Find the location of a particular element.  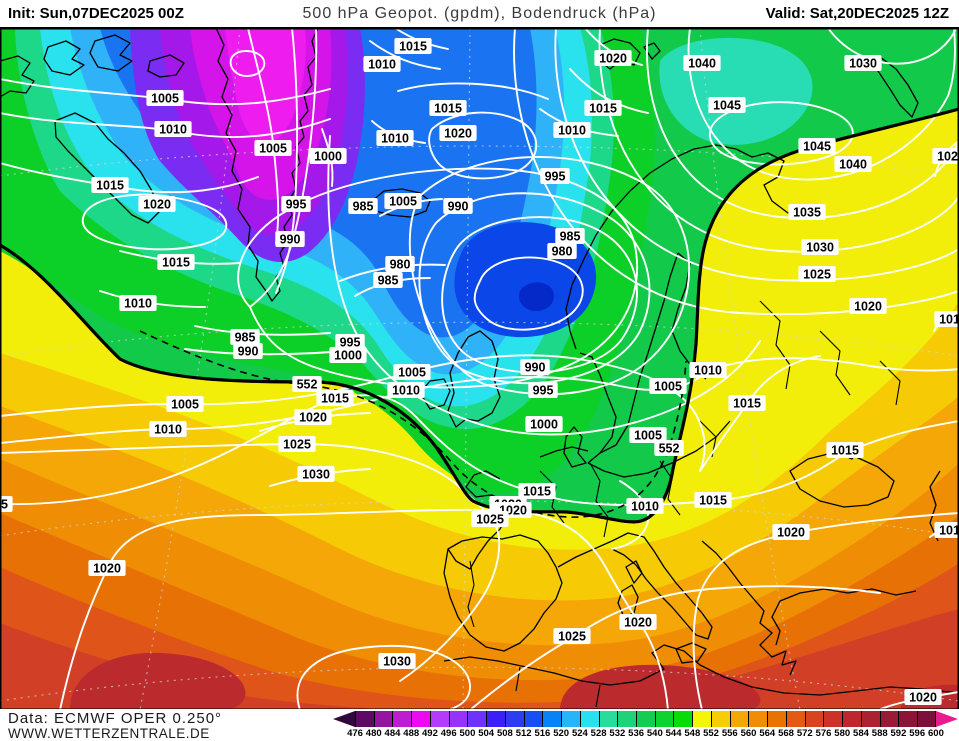

svg-text: 1000 is located at coordinates (544, 425).